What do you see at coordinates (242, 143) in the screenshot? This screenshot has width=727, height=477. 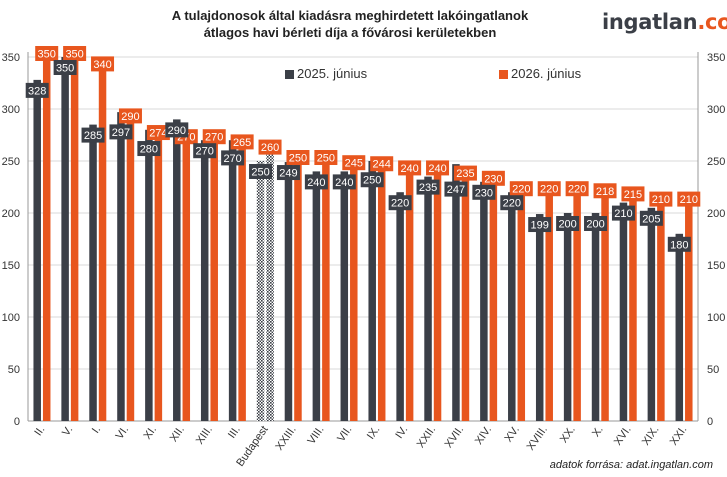 I see `data-label-2026: 265` at bounding box center [242, 143].